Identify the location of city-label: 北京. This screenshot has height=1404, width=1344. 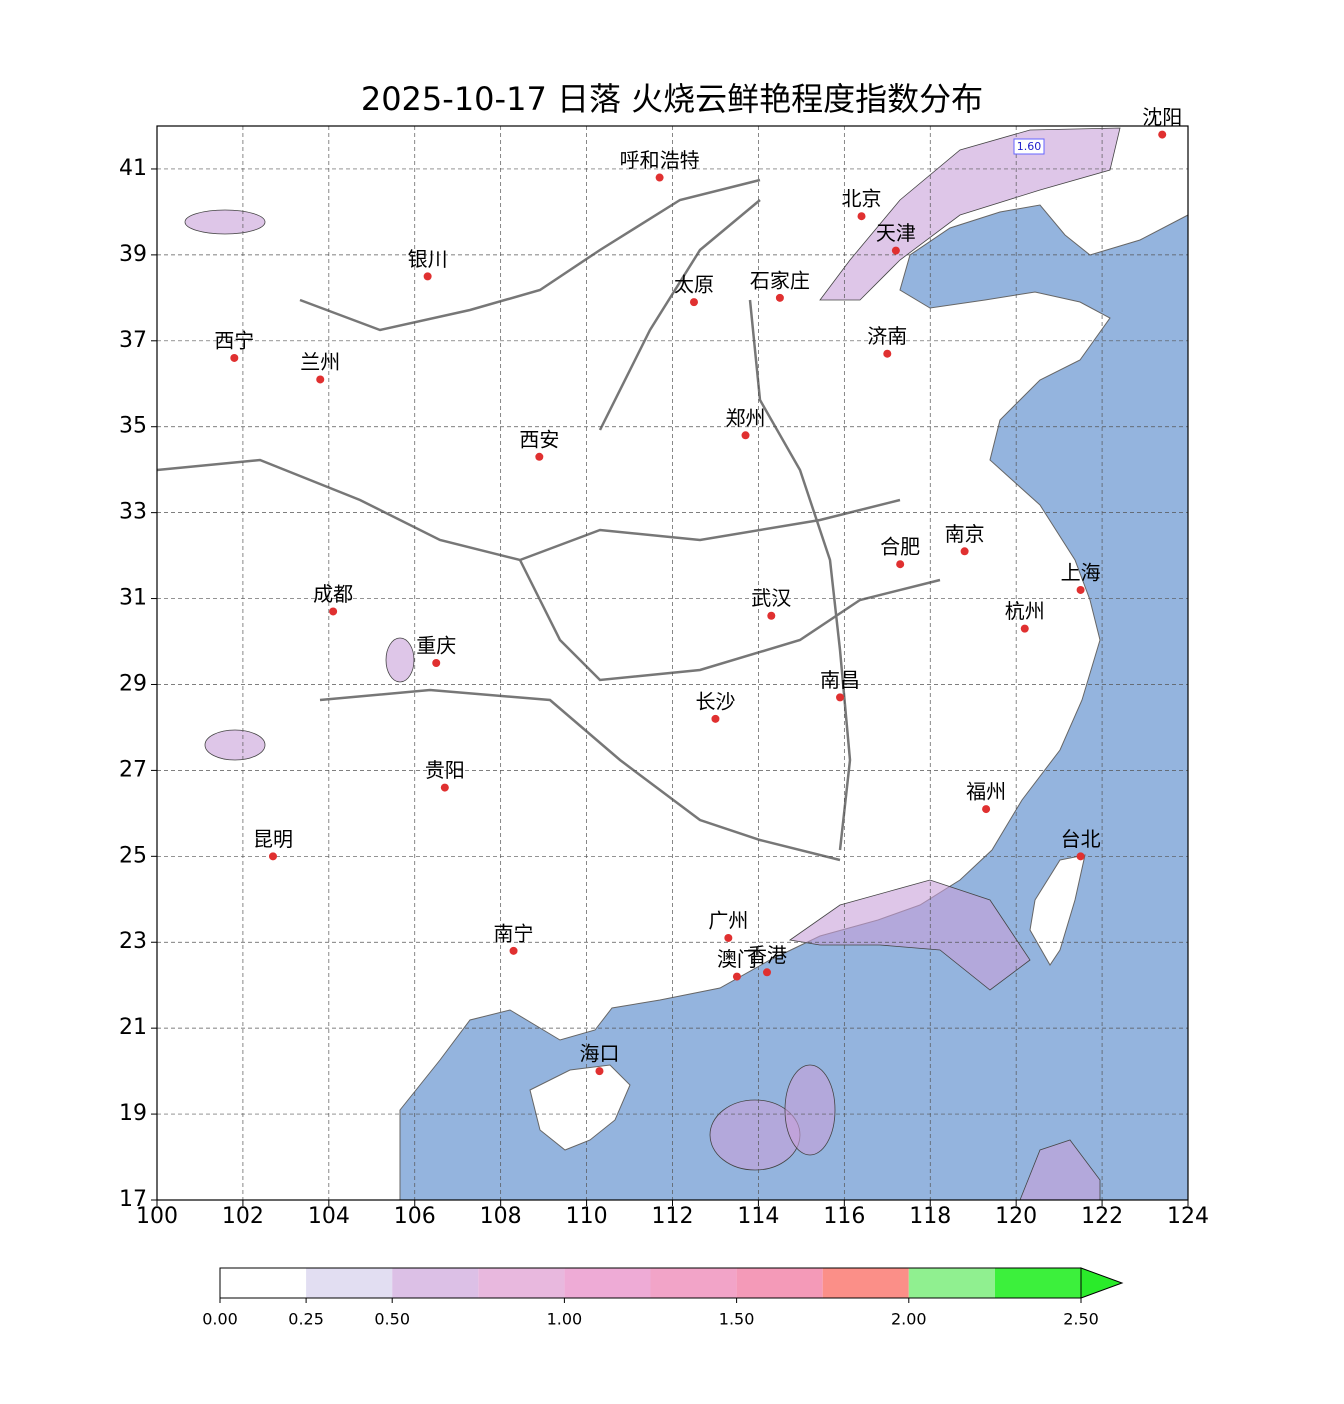
(862, 199).